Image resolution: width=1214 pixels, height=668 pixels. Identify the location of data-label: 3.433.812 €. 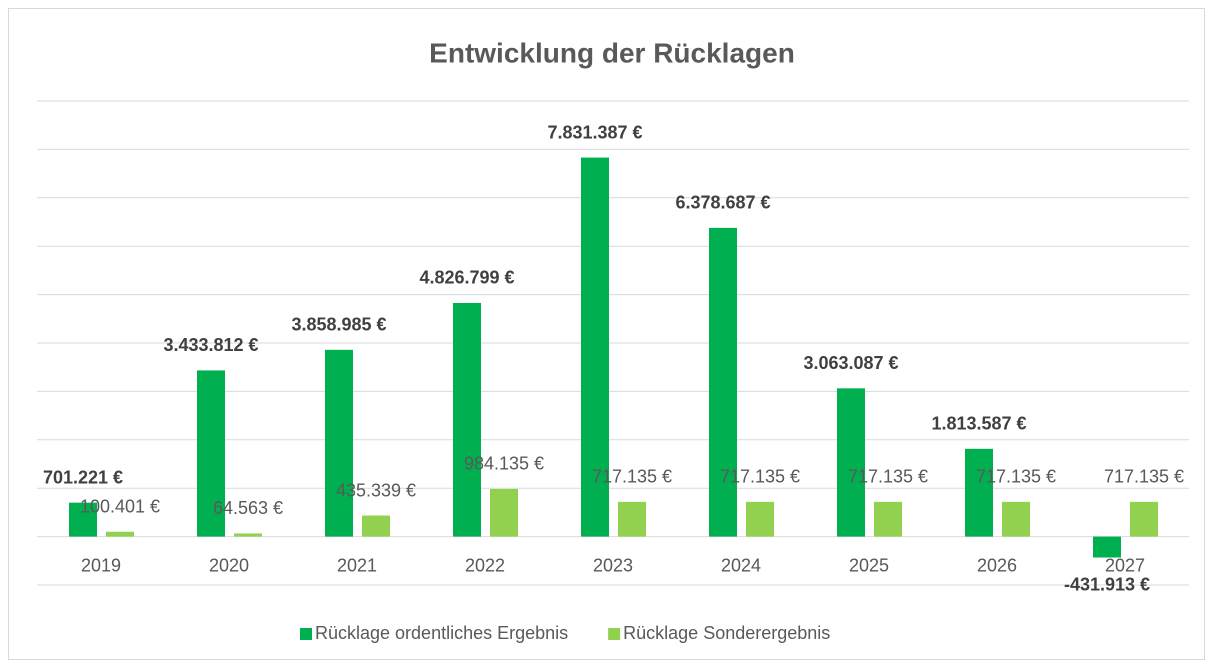
(210, 345).